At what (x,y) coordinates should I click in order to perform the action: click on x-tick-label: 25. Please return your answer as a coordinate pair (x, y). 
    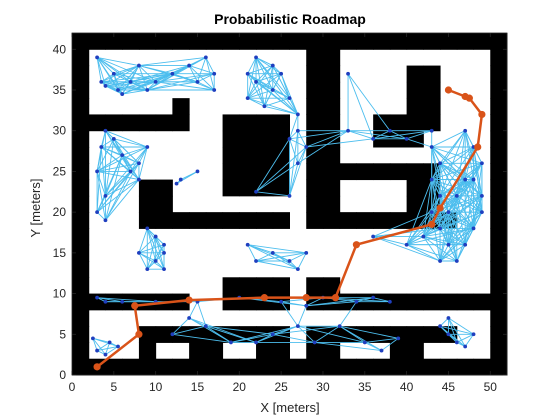
    Looking at the image, I should click on (281, 387).